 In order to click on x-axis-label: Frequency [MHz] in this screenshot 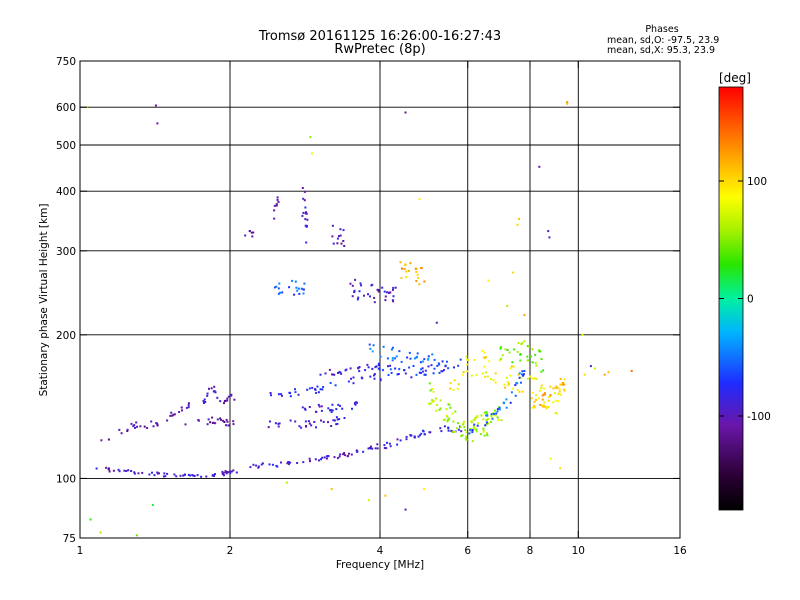, I will do `click(380, 565)`.